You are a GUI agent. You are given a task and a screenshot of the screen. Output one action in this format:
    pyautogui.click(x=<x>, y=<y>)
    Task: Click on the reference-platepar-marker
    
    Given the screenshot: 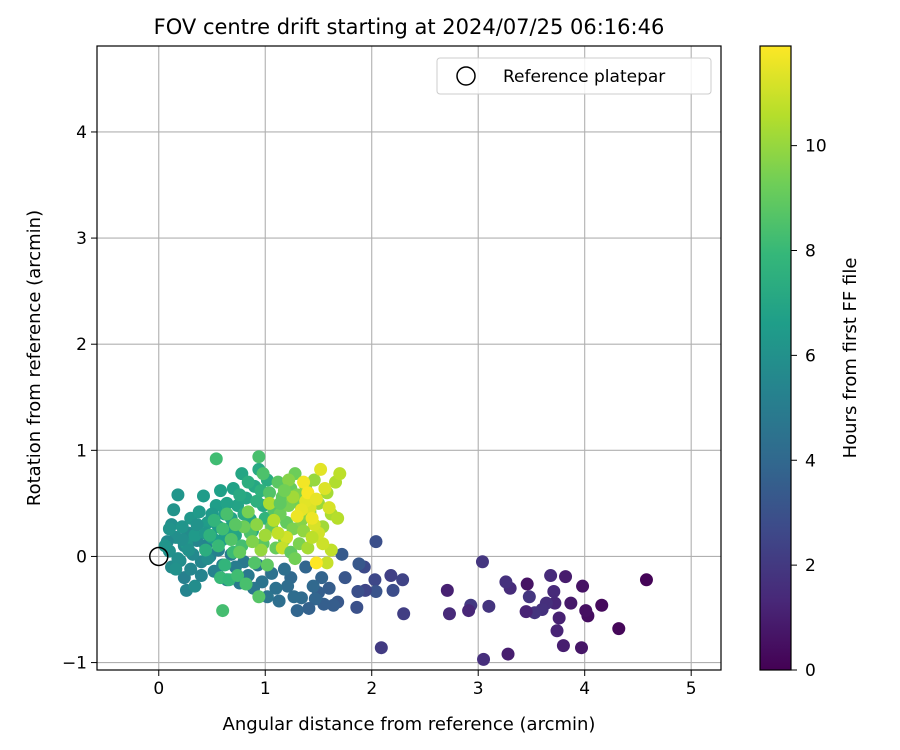 What is the action you would take?
    pyautogui.click(x=159, y=556)
    